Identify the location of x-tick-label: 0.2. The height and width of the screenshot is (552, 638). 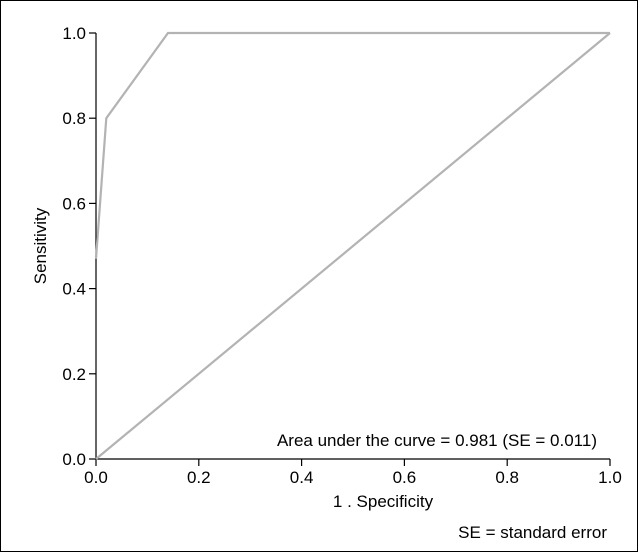
(199, 477).